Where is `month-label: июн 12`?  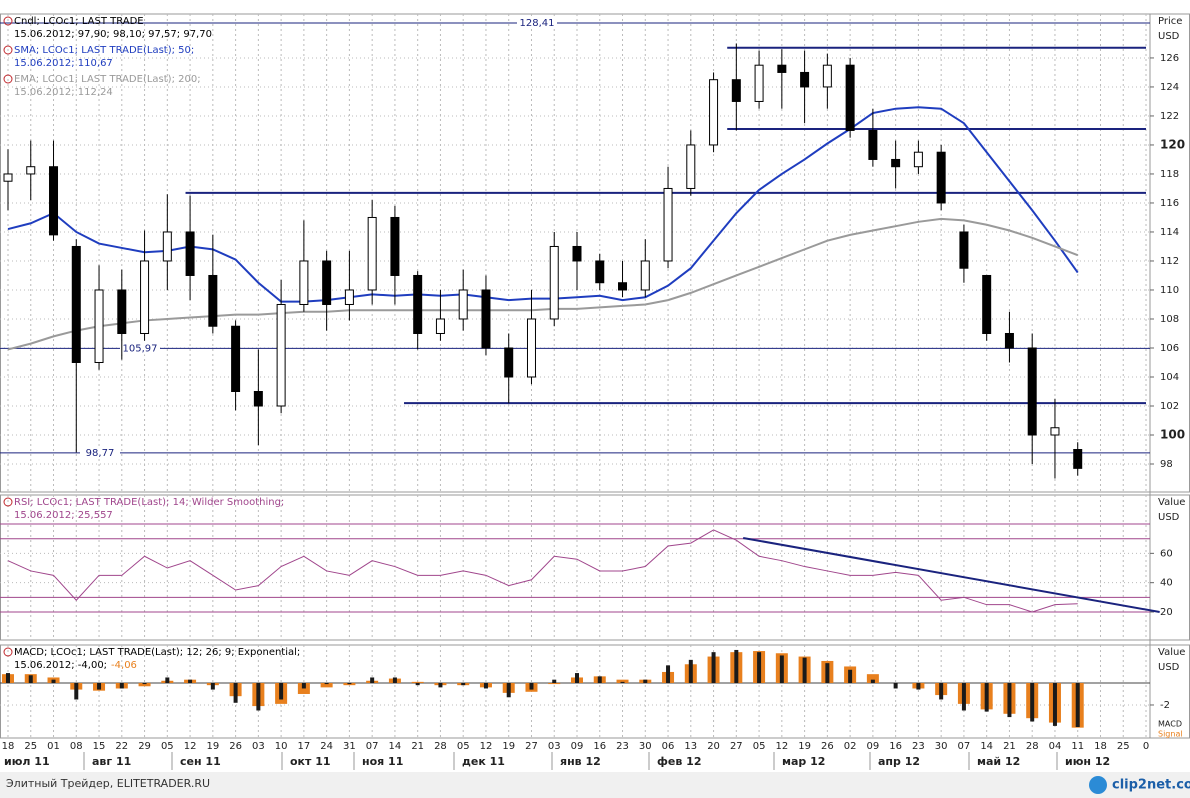
month-label: июн 12 is located at coordinates (1087, 761).